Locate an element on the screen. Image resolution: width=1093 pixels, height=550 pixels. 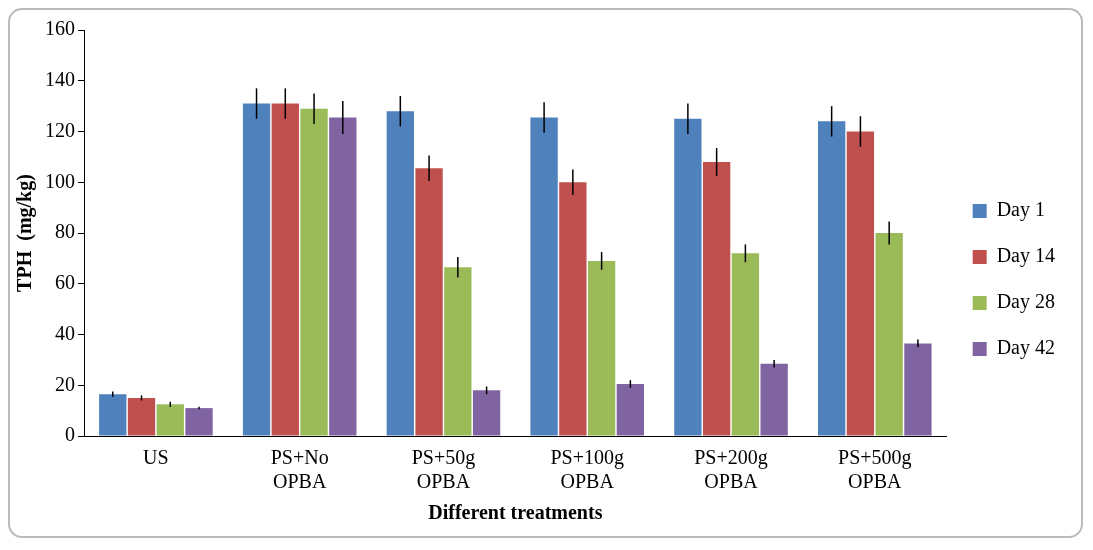
y-tick-label: 0 is located at coordinates (70, 434).